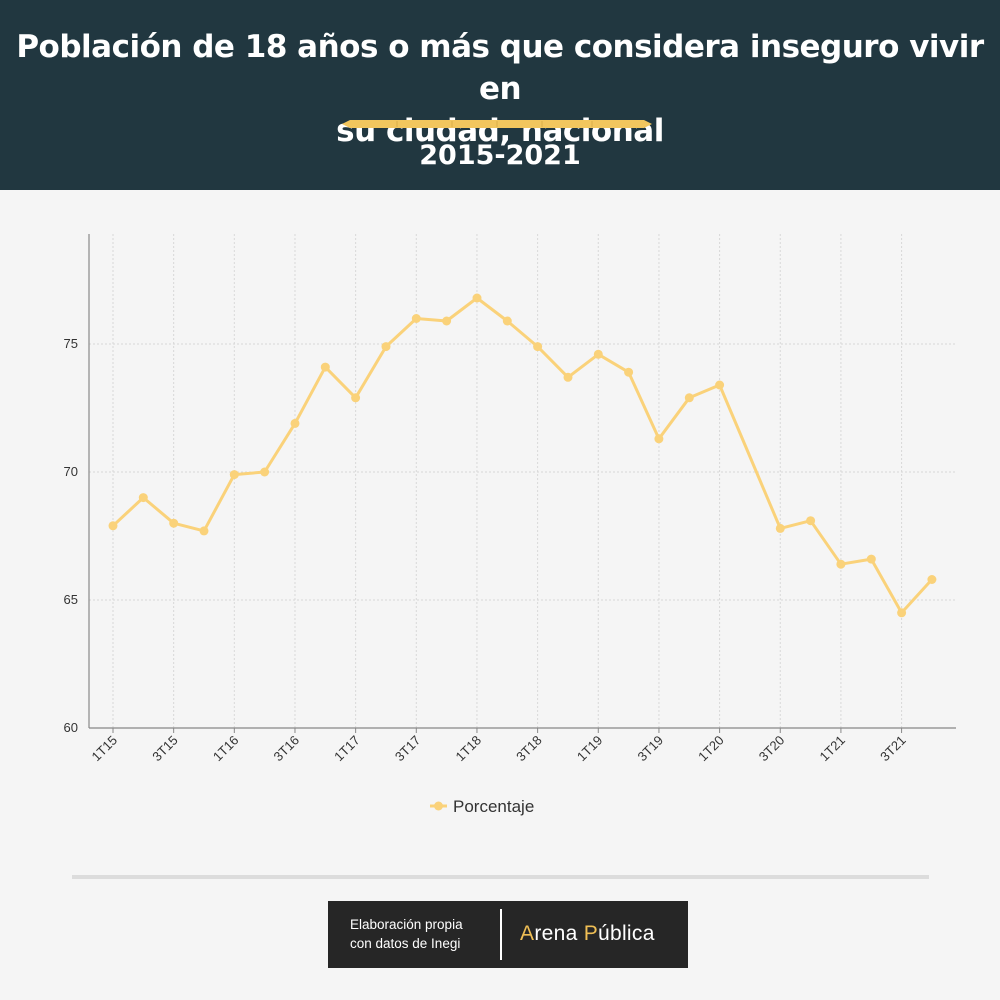 Image resolution: width=1000 pixels, height=1000 pixels. I want to click on x-tick-label: 3T21, so click(893, 749).